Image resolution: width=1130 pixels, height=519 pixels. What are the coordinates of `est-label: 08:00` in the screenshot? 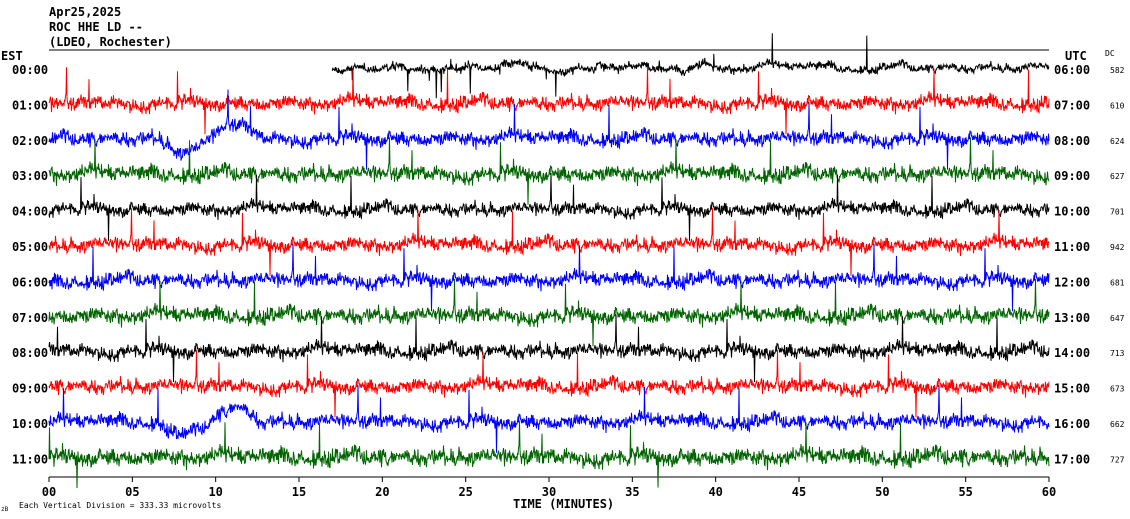 It's located at (30, 353).